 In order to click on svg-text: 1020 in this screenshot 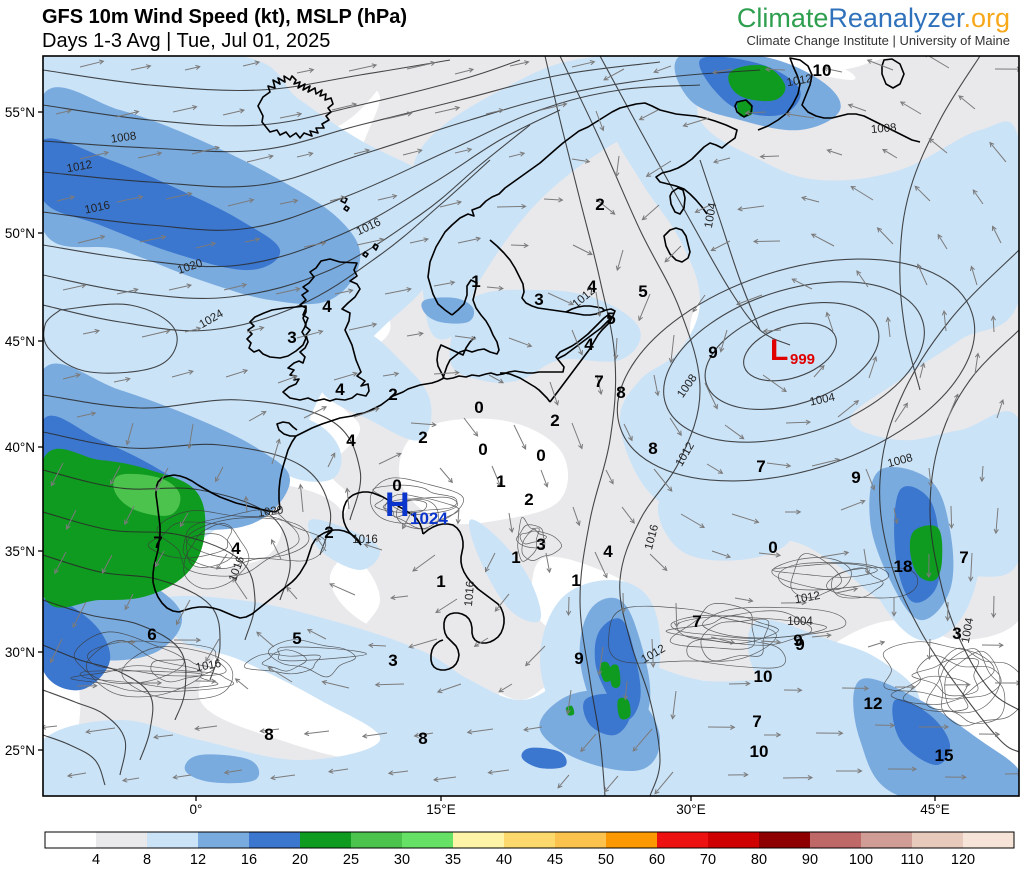, I will do `click(270, 511)`.